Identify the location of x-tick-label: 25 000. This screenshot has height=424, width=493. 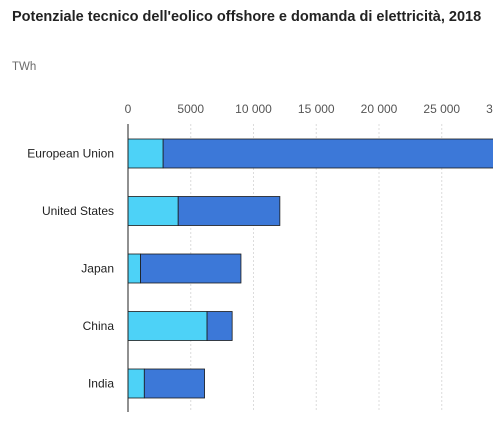
(441, 109).